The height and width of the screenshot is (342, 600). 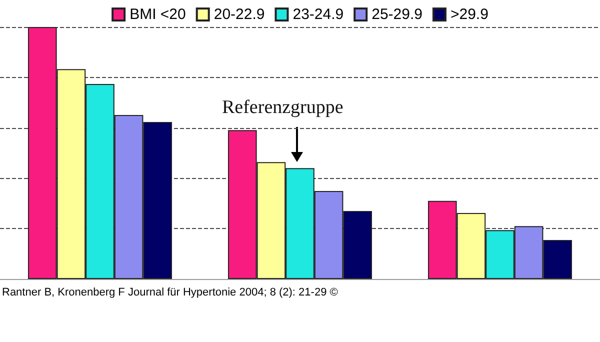 I want to click on legend-label: 25-29.9, so click(x=397, y=14).